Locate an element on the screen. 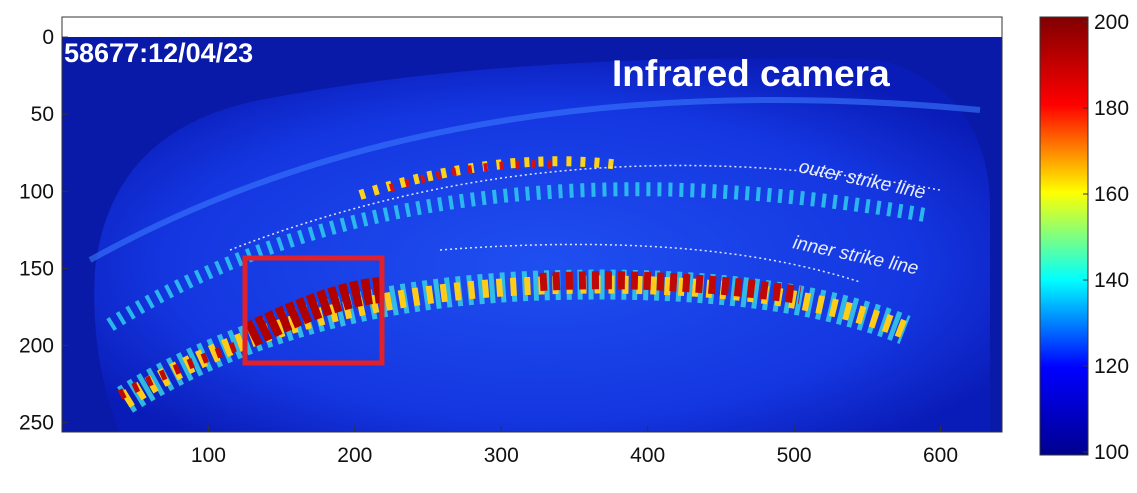  shot-label: 58677:12/04/23 is located at coordinates (158, 53).